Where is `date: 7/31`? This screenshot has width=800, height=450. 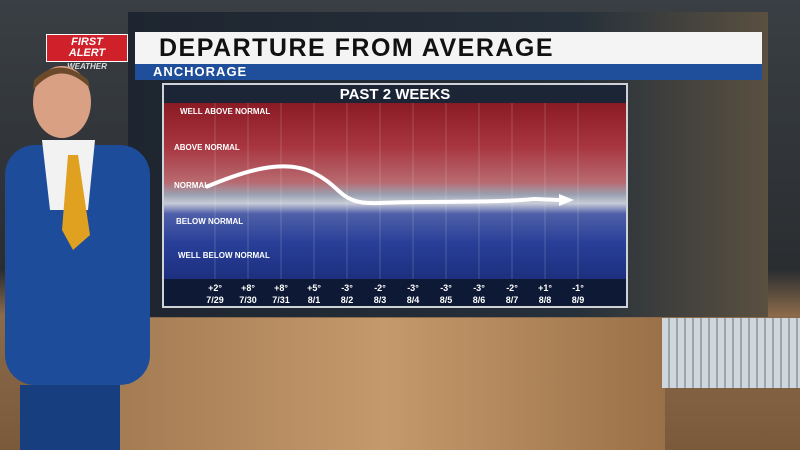 date: 7/31 is located at coordinates (281, 300).